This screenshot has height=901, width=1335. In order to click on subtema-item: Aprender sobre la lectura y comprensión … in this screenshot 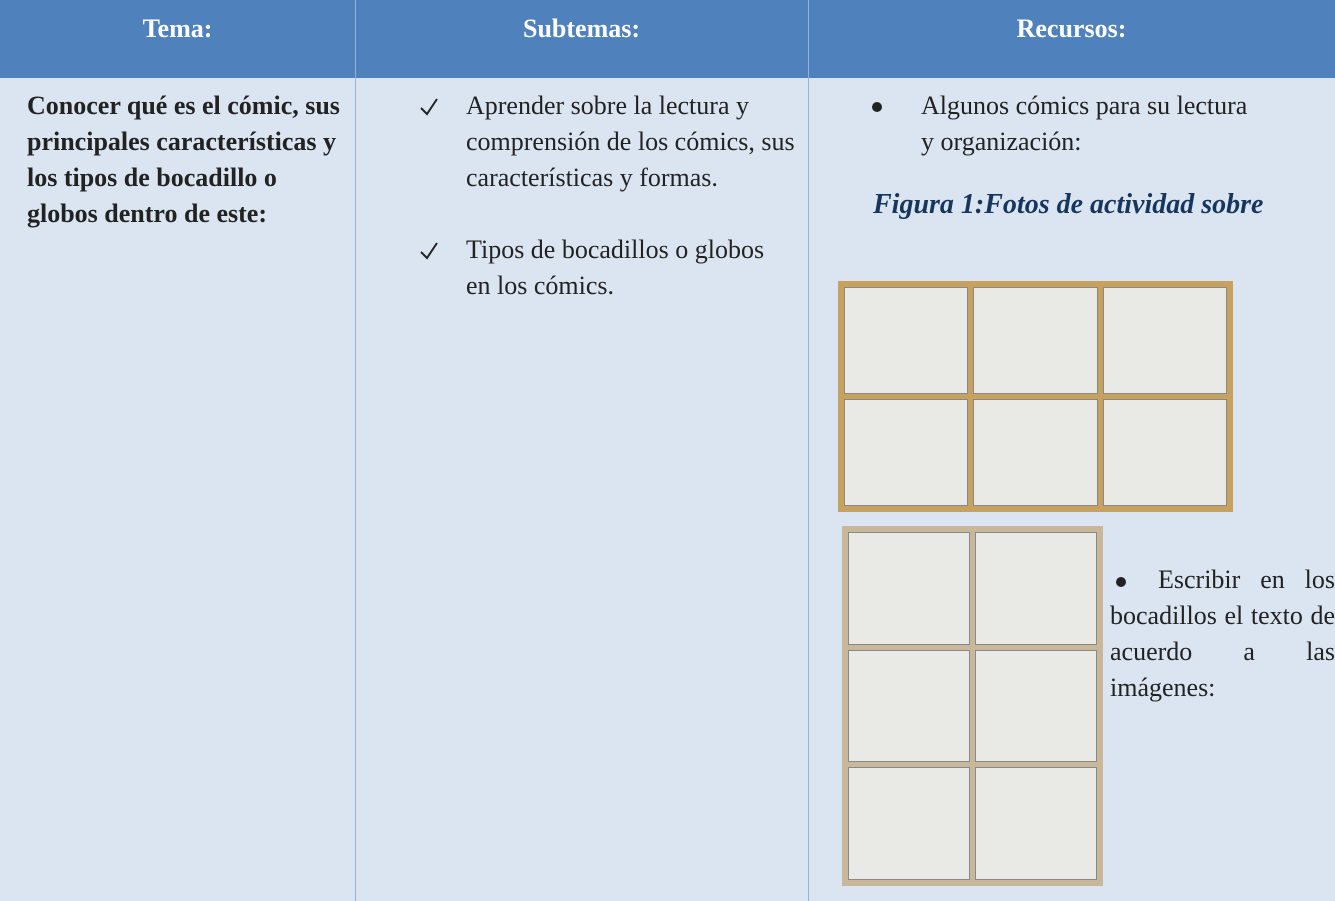, I will do `click(630, 141)`.